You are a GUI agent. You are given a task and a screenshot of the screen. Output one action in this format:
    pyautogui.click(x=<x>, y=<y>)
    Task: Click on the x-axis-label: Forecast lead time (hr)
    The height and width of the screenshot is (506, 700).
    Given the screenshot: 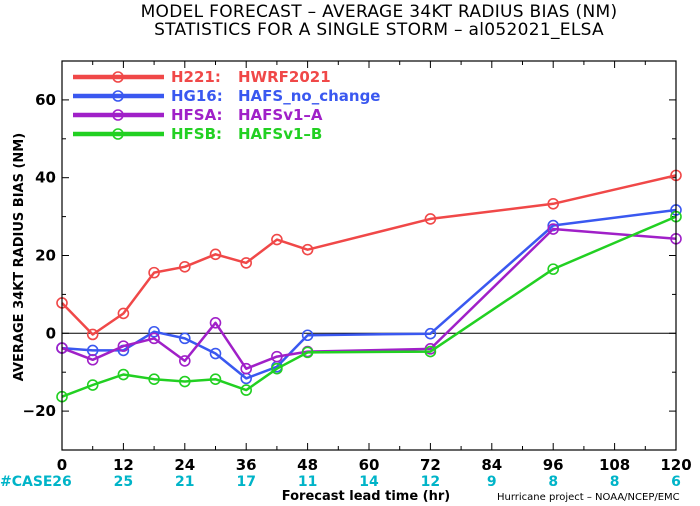 What is the action you would take?
    pyautogui.click(x=366, y=496)
    